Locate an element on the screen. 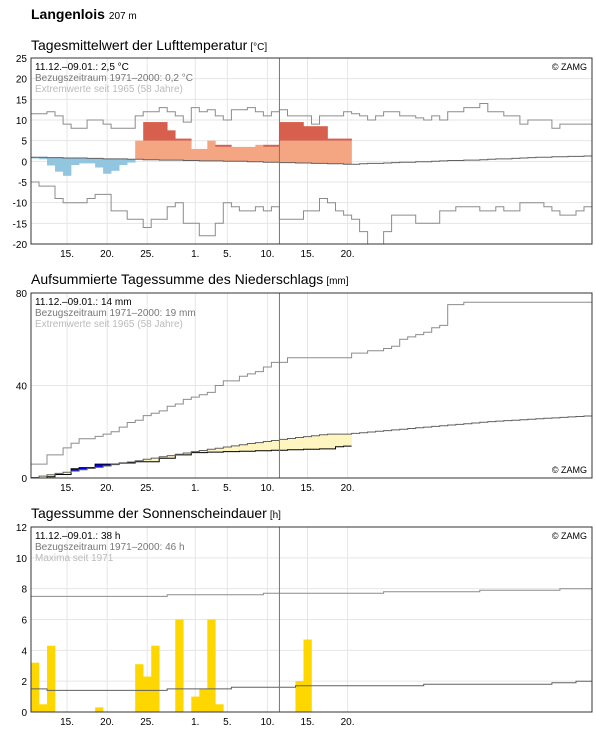  legend-line-2: Bezugszeitraum 1971–2000: 0,2 °C is located at coordinates (114, 78).